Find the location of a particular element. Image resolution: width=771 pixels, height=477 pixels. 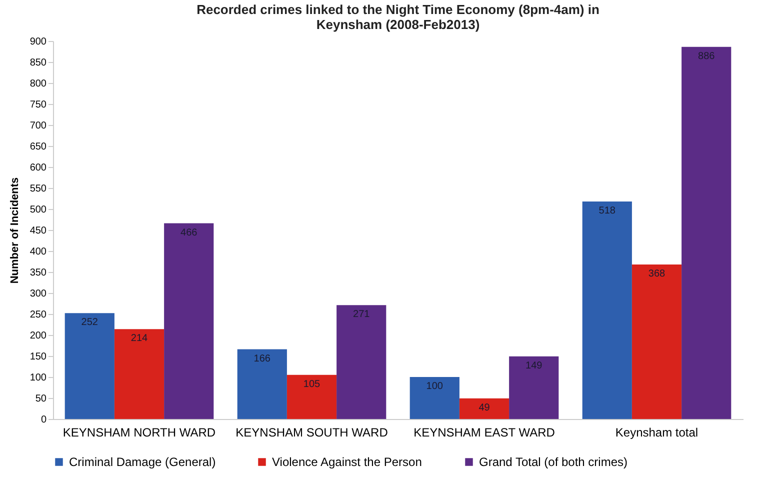

y-tick-label: 600 is located at coordinates (38, 168).